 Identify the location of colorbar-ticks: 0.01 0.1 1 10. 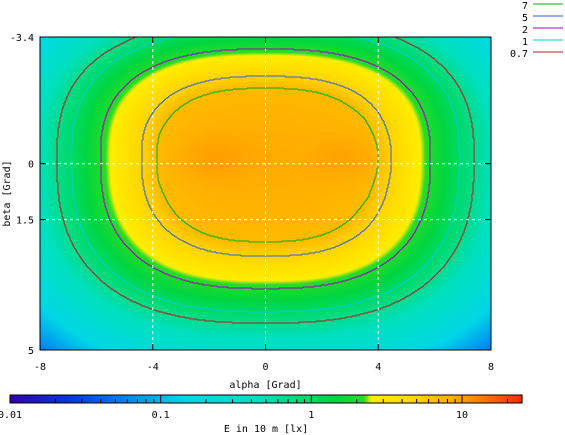
(254, 408).